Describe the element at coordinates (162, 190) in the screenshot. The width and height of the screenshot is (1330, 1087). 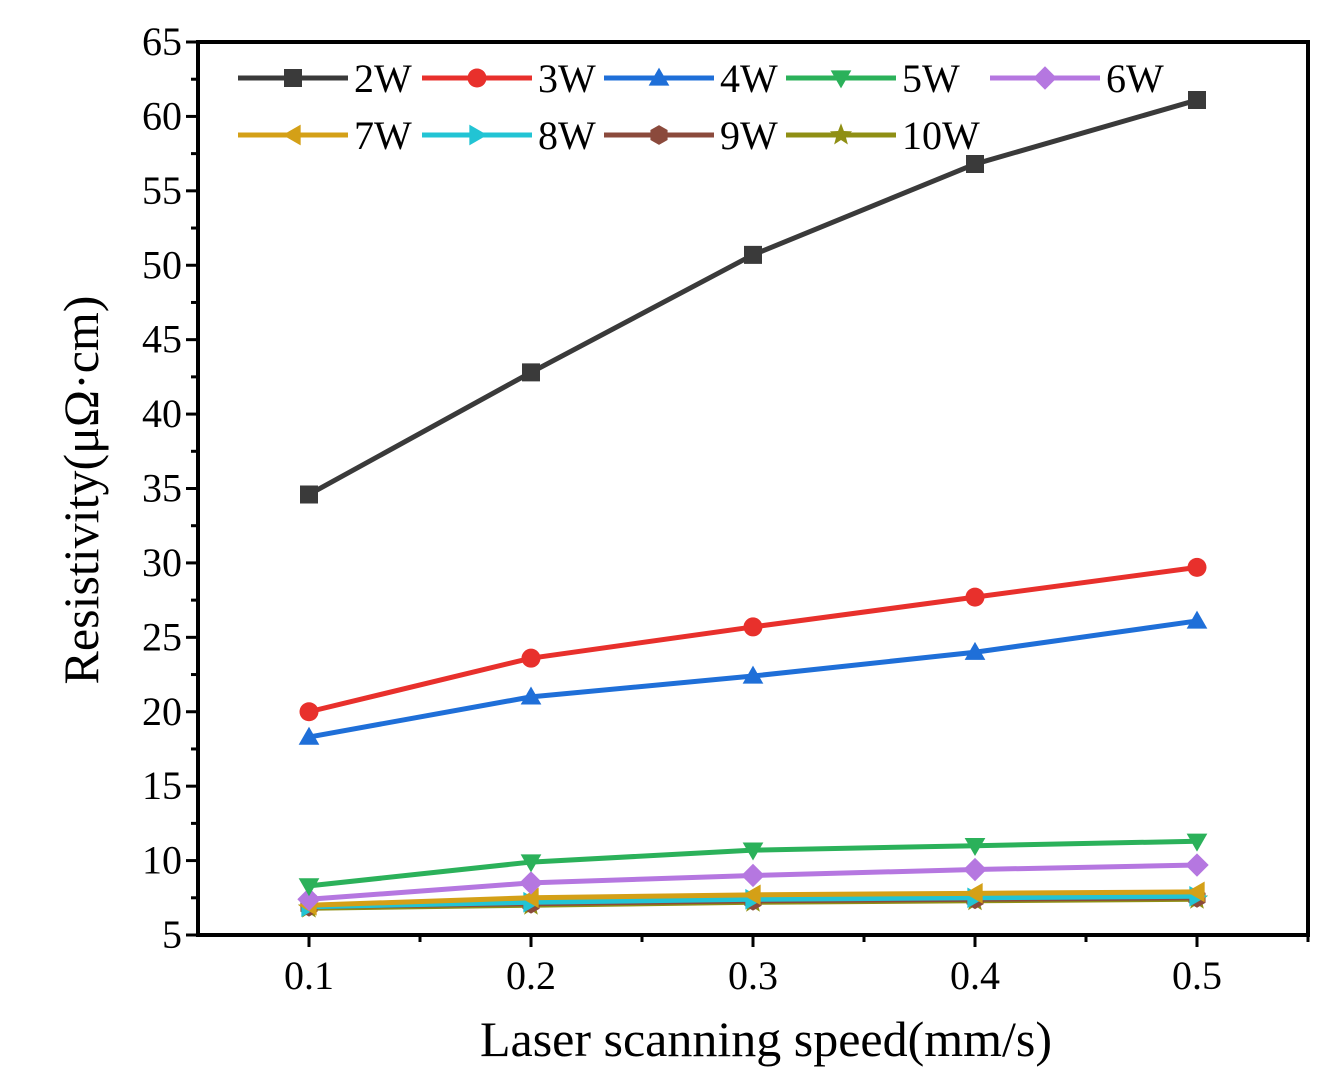
I see `y-tick-label: 55` at that location.